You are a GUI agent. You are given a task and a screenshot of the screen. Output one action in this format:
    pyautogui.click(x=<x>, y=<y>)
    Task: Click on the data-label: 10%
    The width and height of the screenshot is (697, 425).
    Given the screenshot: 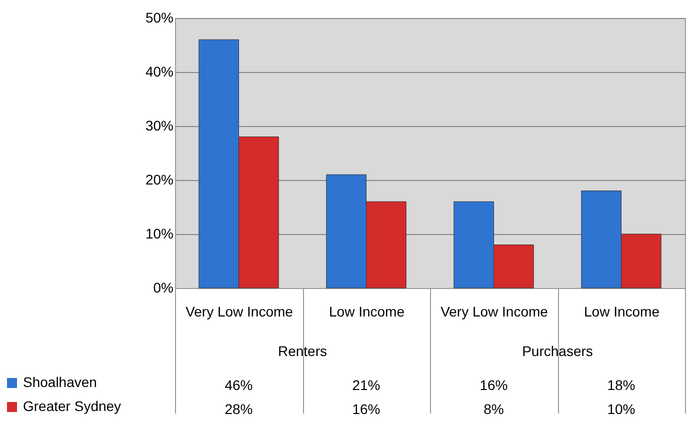 What is the action you would take?
    pyautogui.click(x=621, y=409)
    